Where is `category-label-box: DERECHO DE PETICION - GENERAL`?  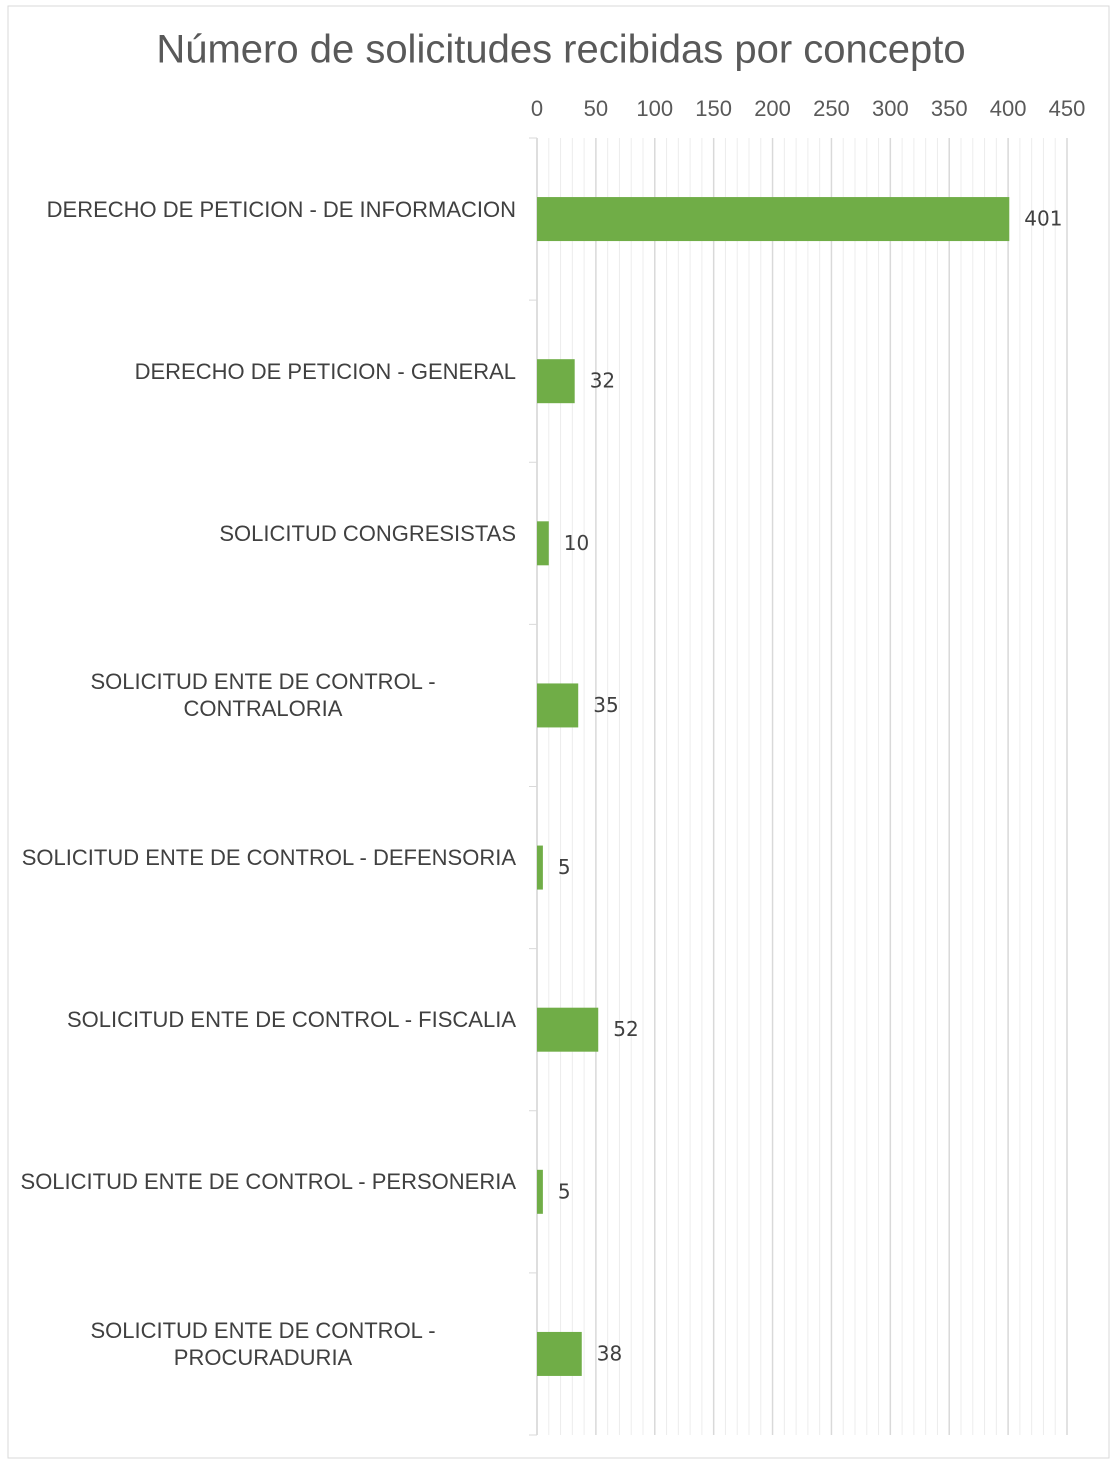
category-label-box: DERECHO DE PETICION - GENERAL is located at coordinates (325, 371).